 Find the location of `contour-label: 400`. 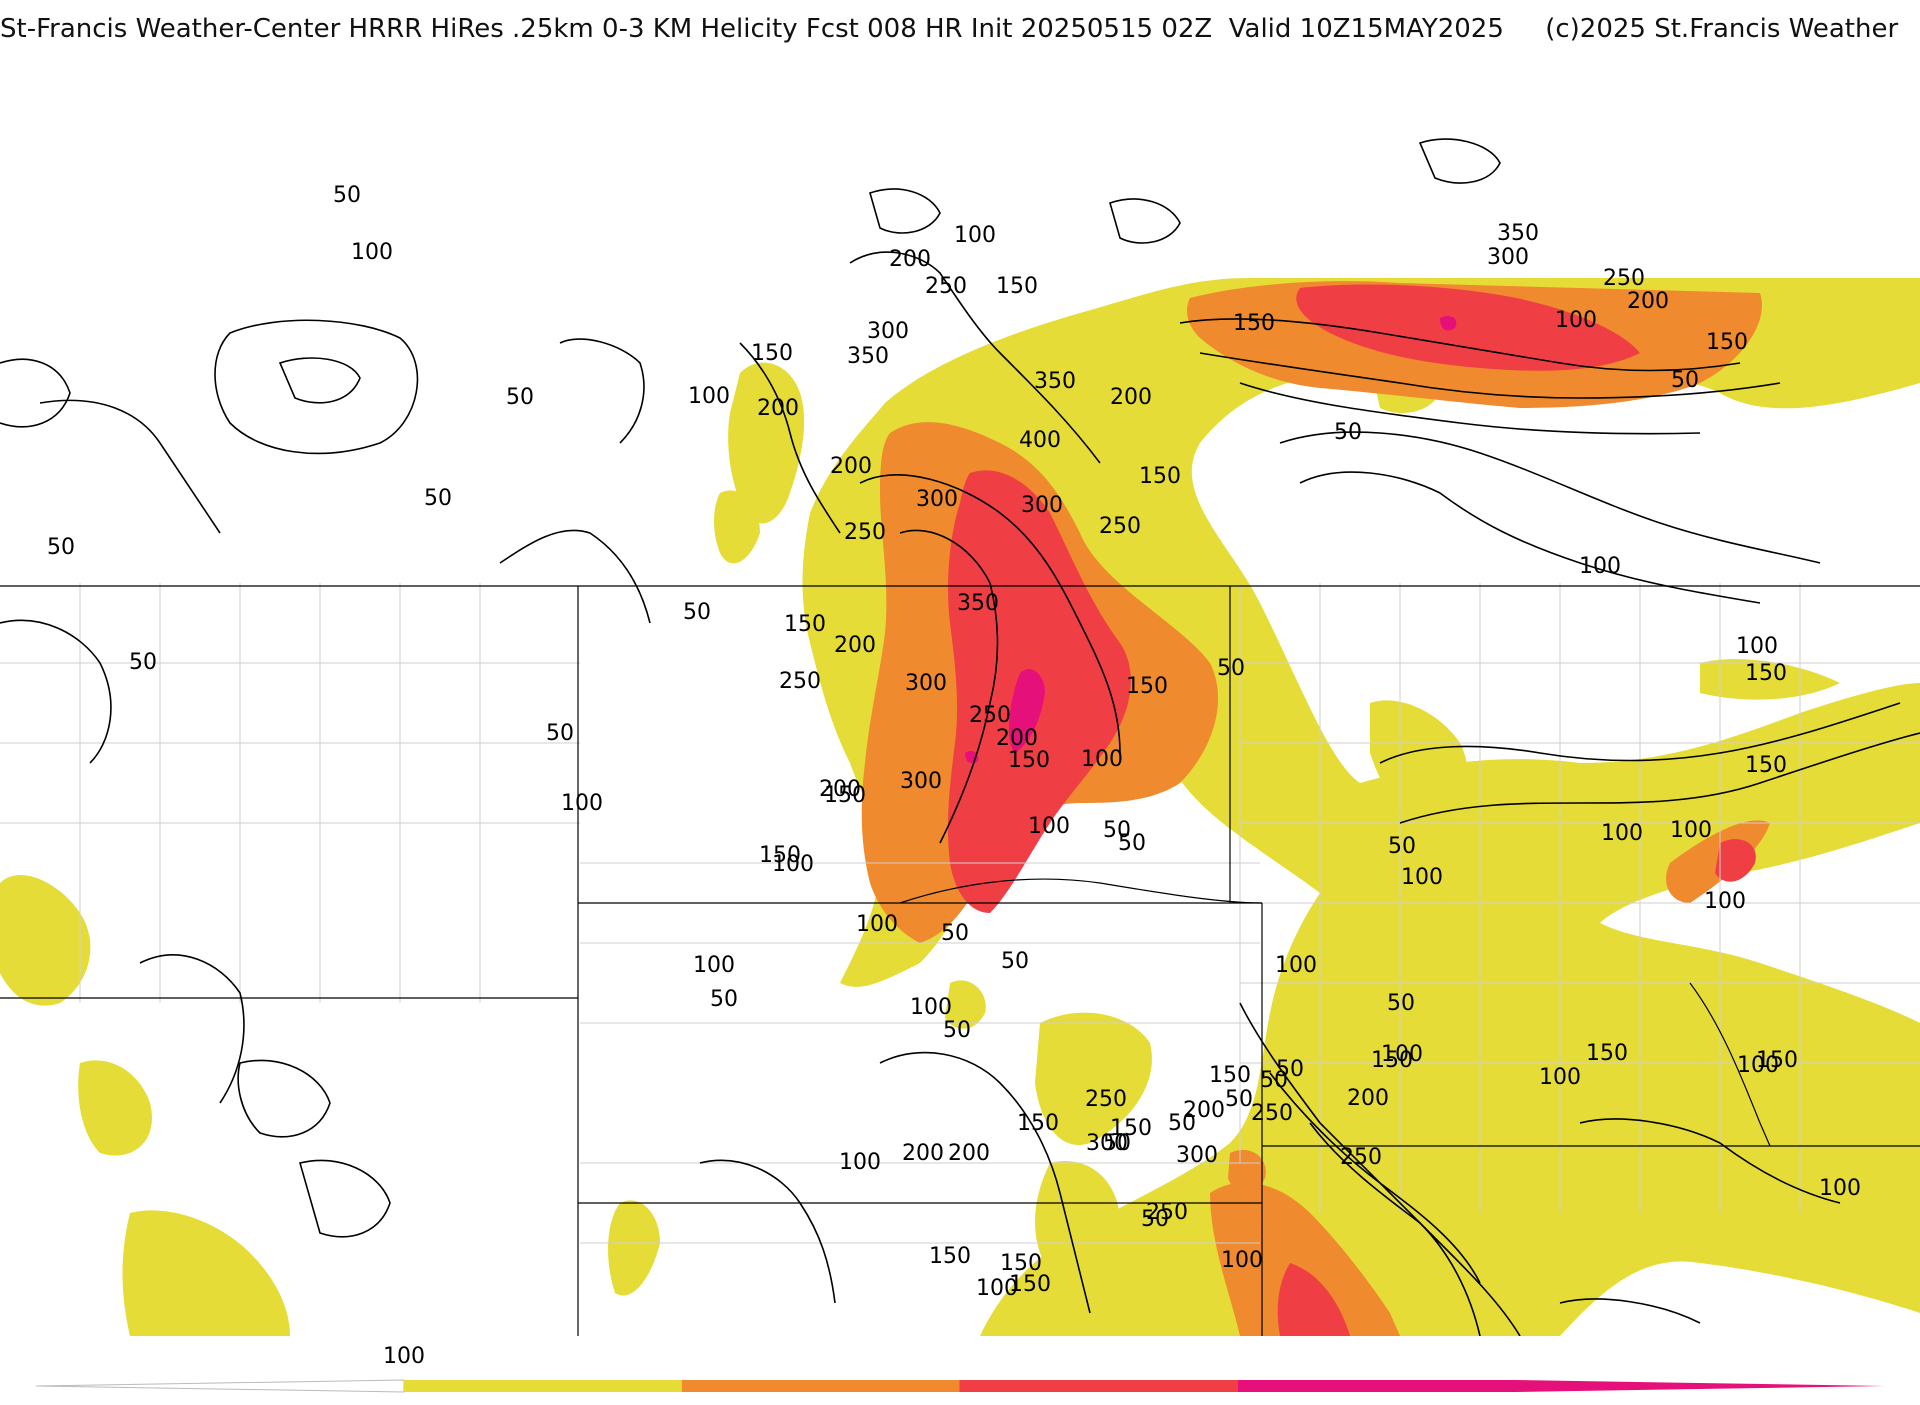

contour-label: 400 is located at coordinates (1040, 440).